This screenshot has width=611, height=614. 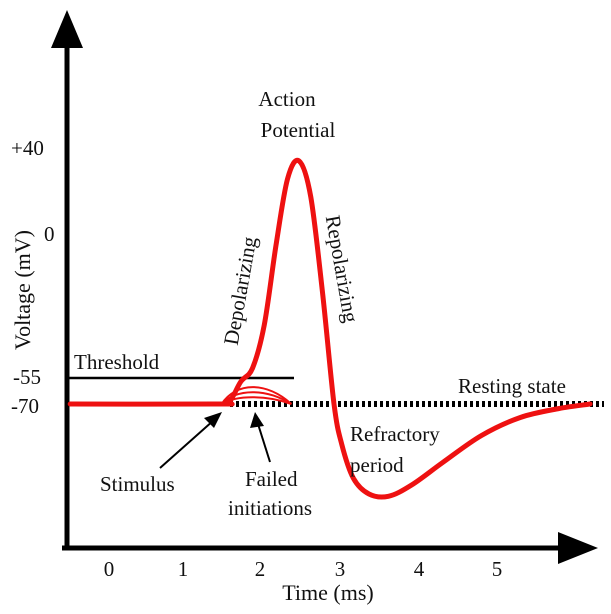 I want to click on action-potential-label: Action, so click(x=287, y=99).